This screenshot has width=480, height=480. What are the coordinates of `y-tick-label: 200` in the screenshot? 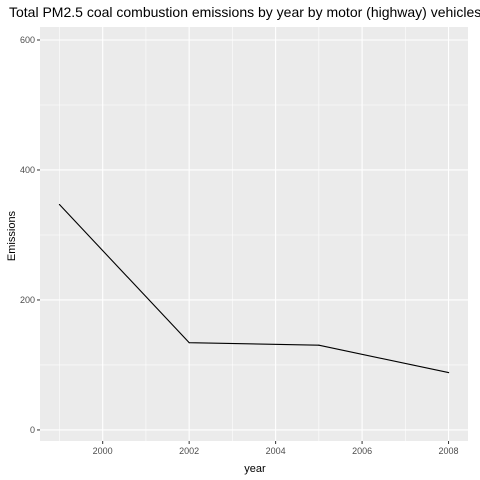 It's located at (27, 300).